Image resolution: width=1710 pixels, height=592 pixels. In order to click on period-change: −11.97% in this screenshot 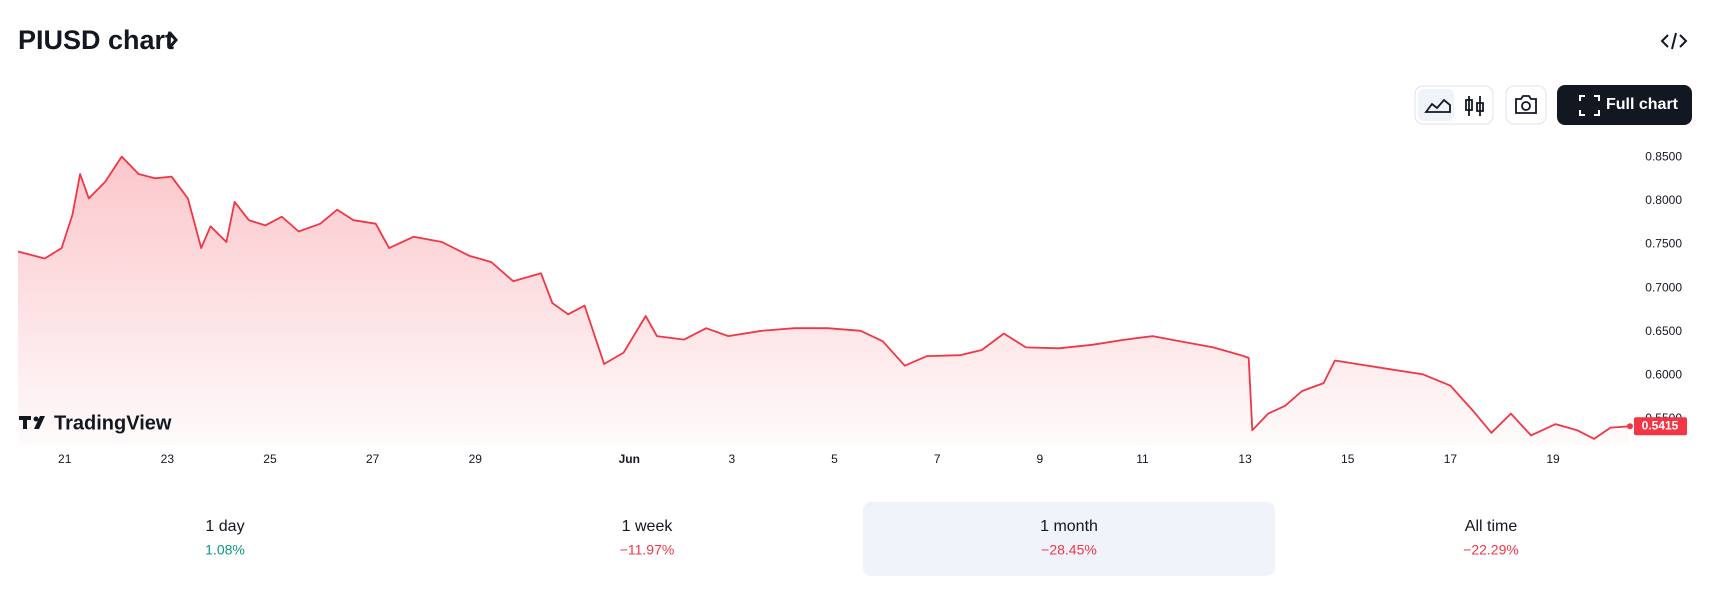, I will do `click(647, 550)`.